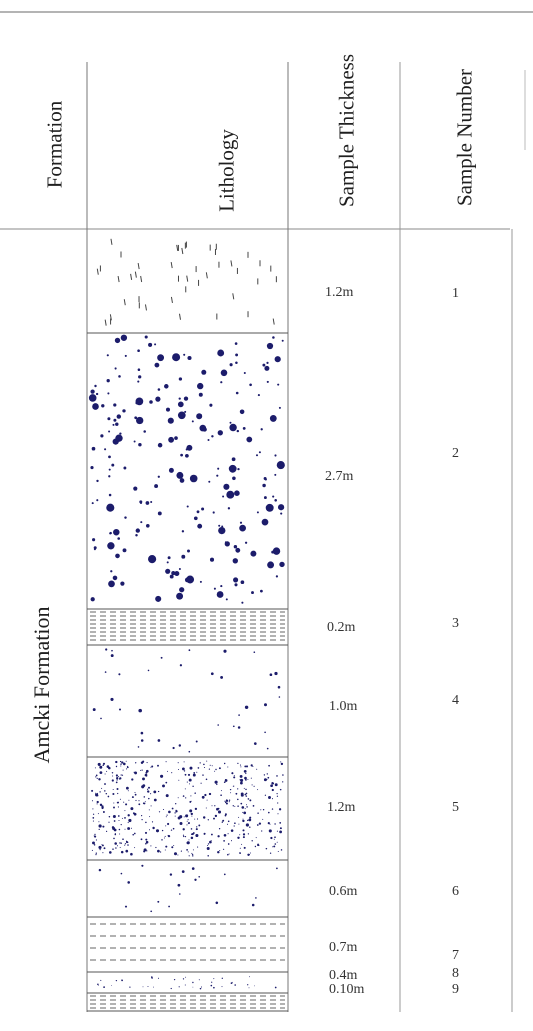  Describe the element at coordinates (455, 891) in the screenshot. I see `sample-number-6: 6` at that location.